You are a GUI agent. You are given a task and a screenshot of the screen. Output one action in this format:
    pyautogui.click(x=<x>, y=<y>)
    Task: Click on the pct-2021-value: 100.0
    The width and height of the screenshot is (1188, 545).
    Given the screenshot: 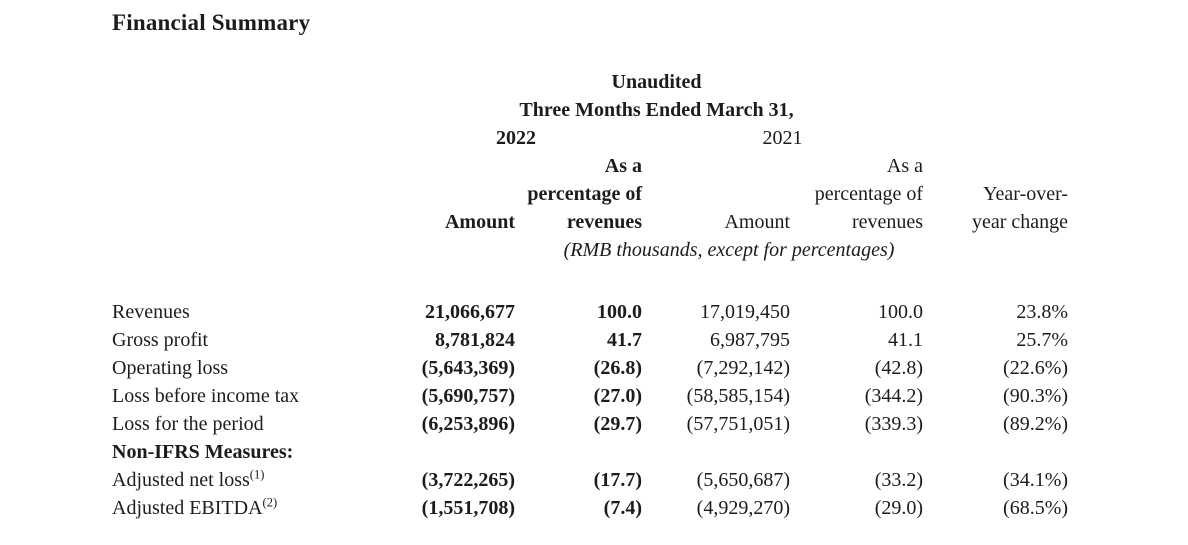 What is the action you would take?
    pyautogui.click(x=901, y=312)
    